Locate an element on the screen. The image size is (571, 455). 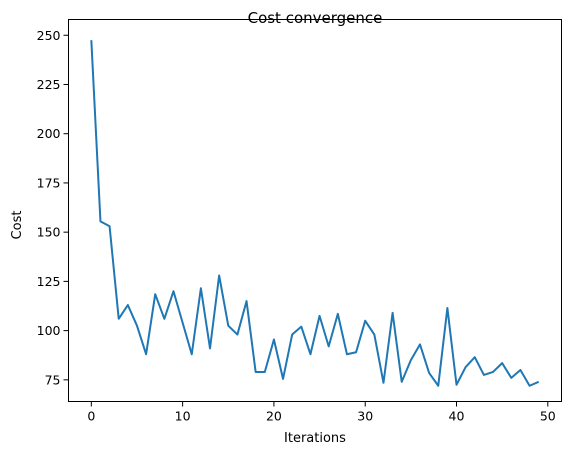
x-tick-label: 40 is located at coordinates (457, 416).